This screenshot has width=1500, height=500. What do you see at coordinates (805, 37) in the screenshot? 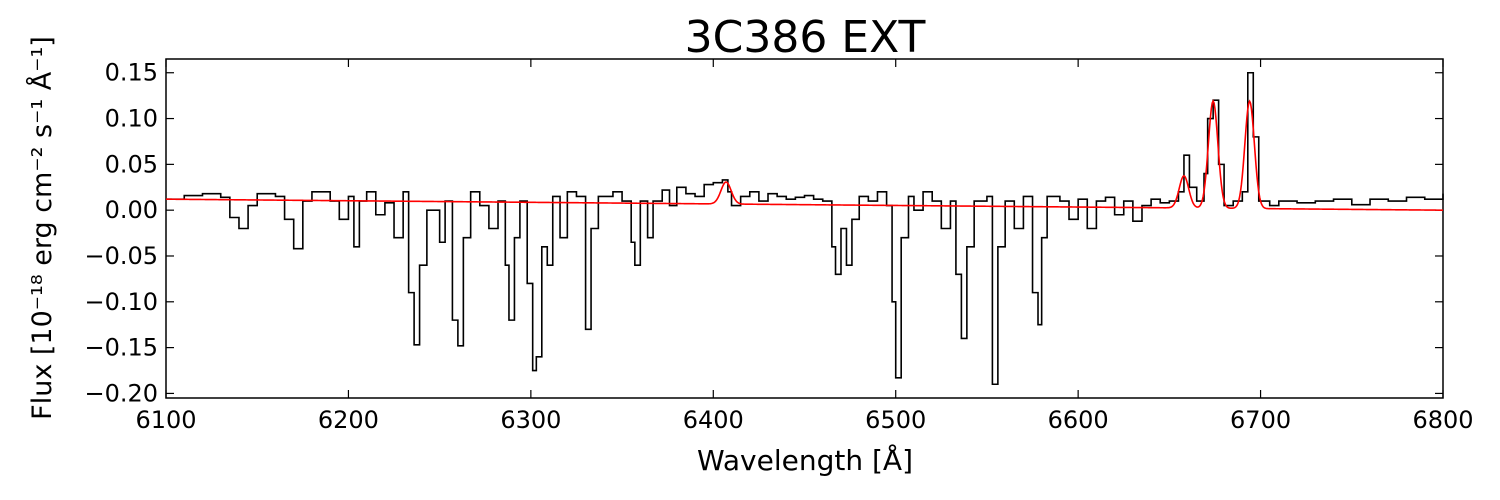
I see `chart-title: 3C386 EXT` at bounding box center [805, 37].